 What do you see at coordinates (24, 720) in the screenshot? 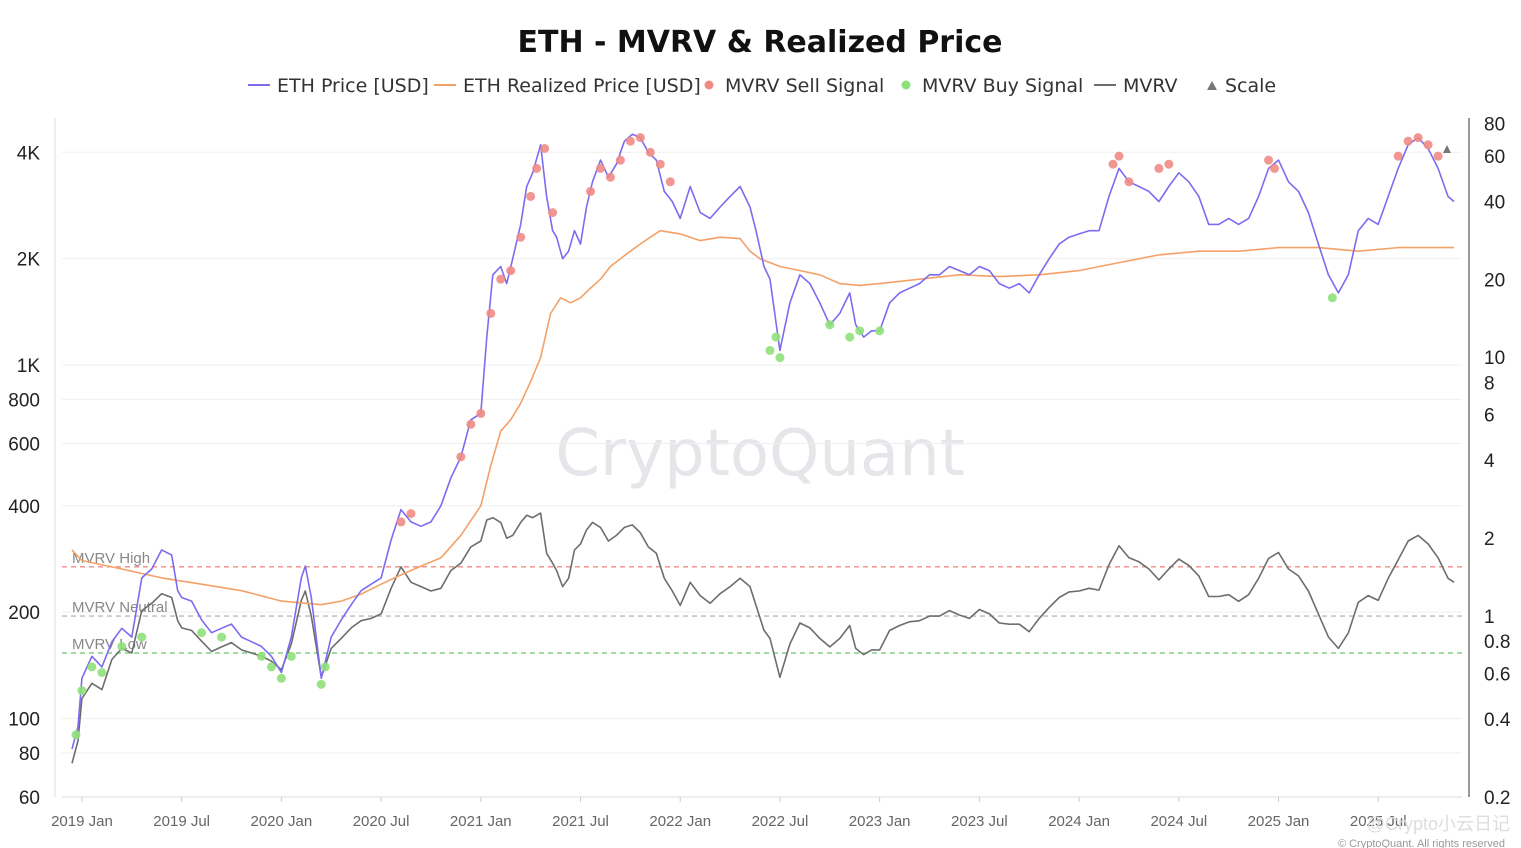
I see `y-left-tick-label: 100` at bounding box center [24, 720].